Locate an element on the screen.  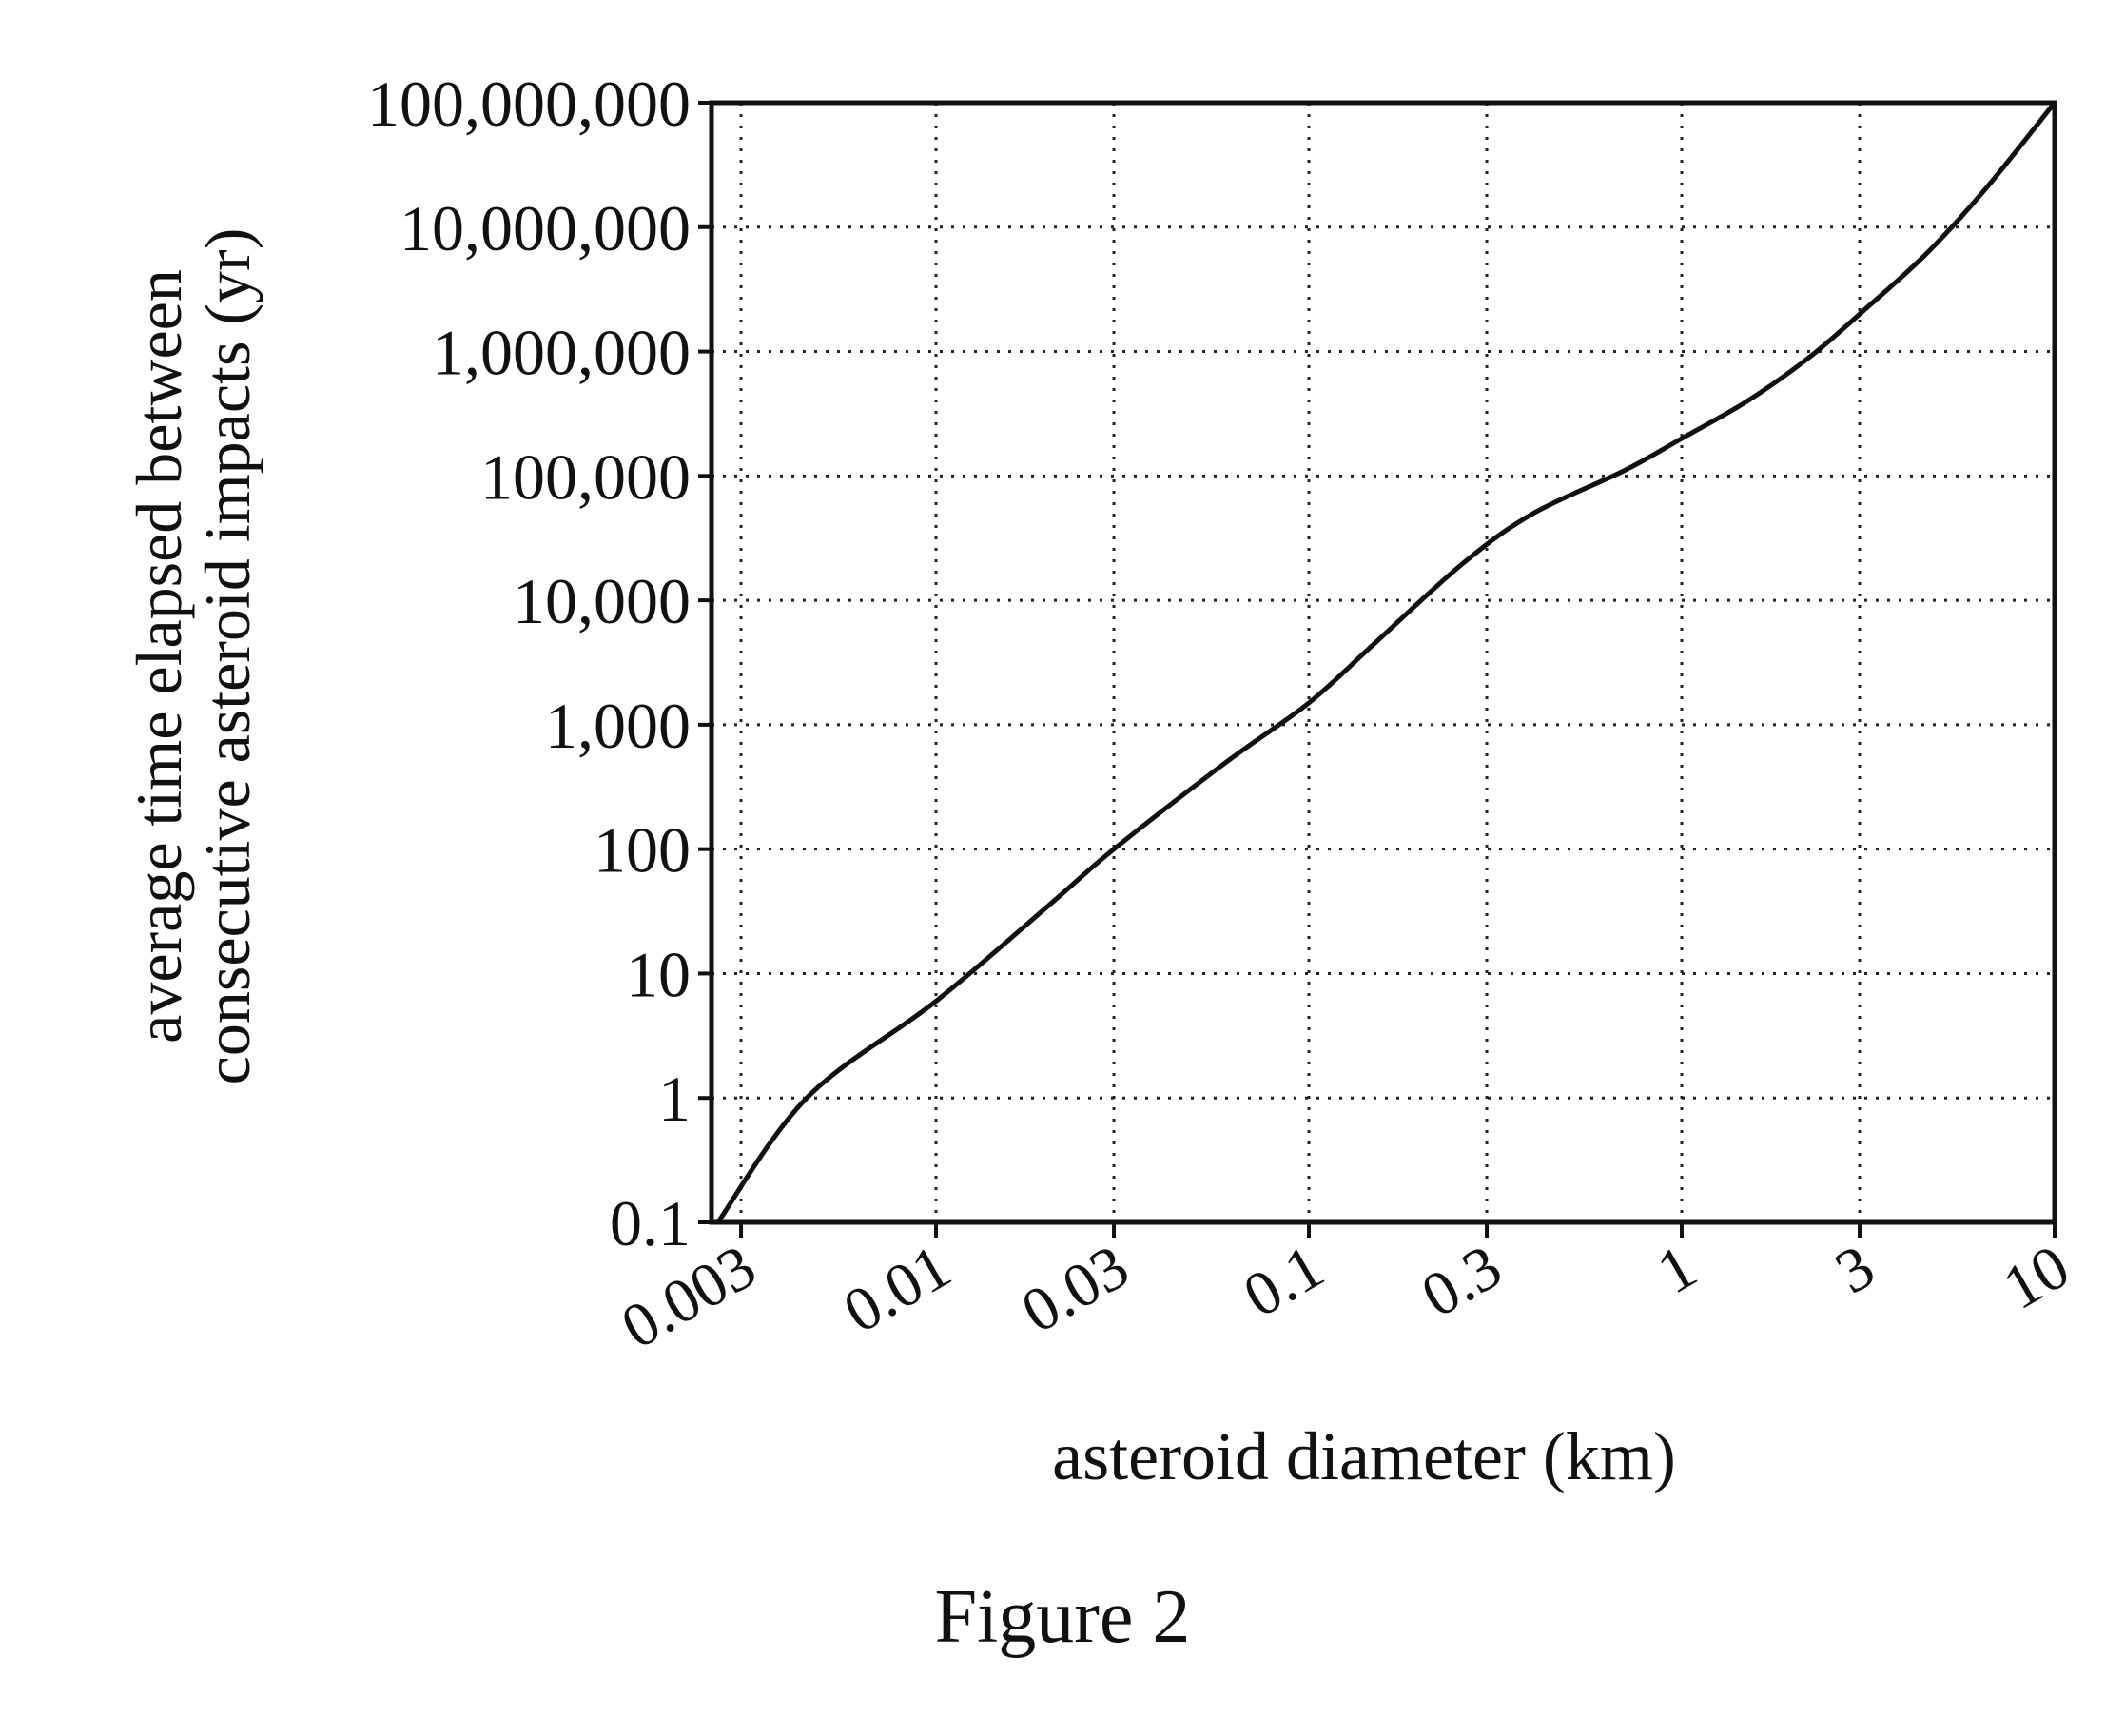
y-tick-label: 10 is located at coordinates (659, 974).